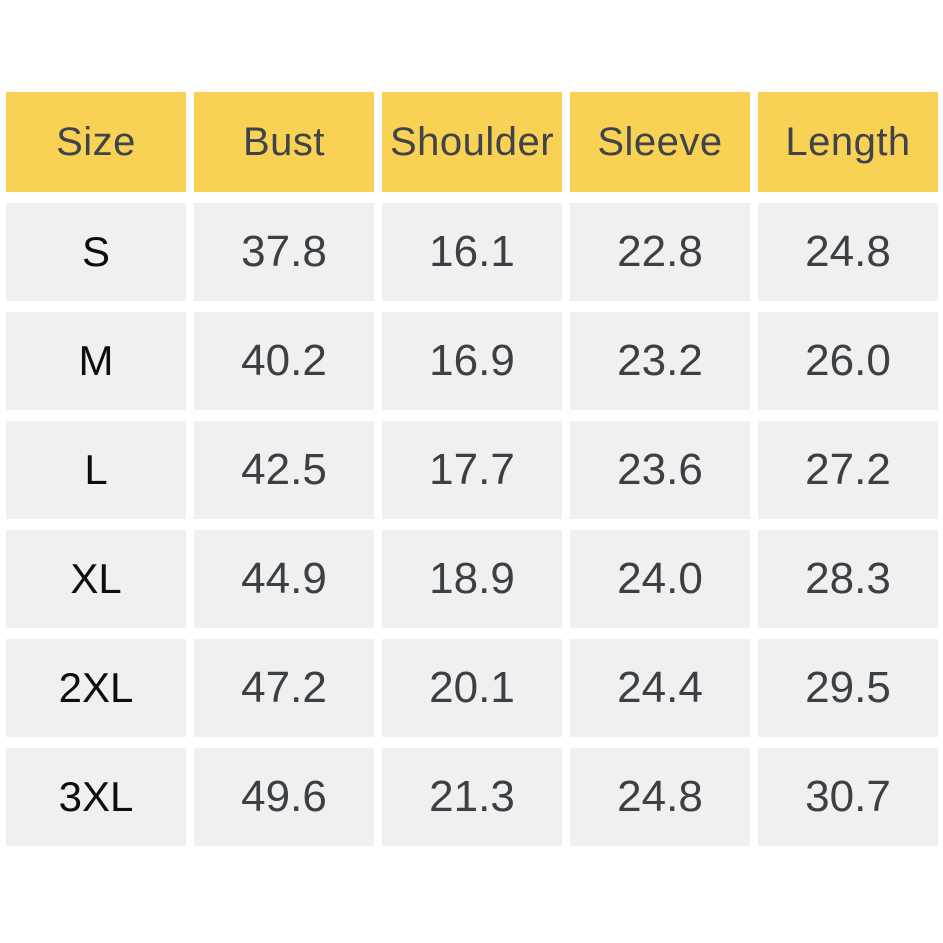  I want to click on cell-length: 26.0, so click(848, 361).